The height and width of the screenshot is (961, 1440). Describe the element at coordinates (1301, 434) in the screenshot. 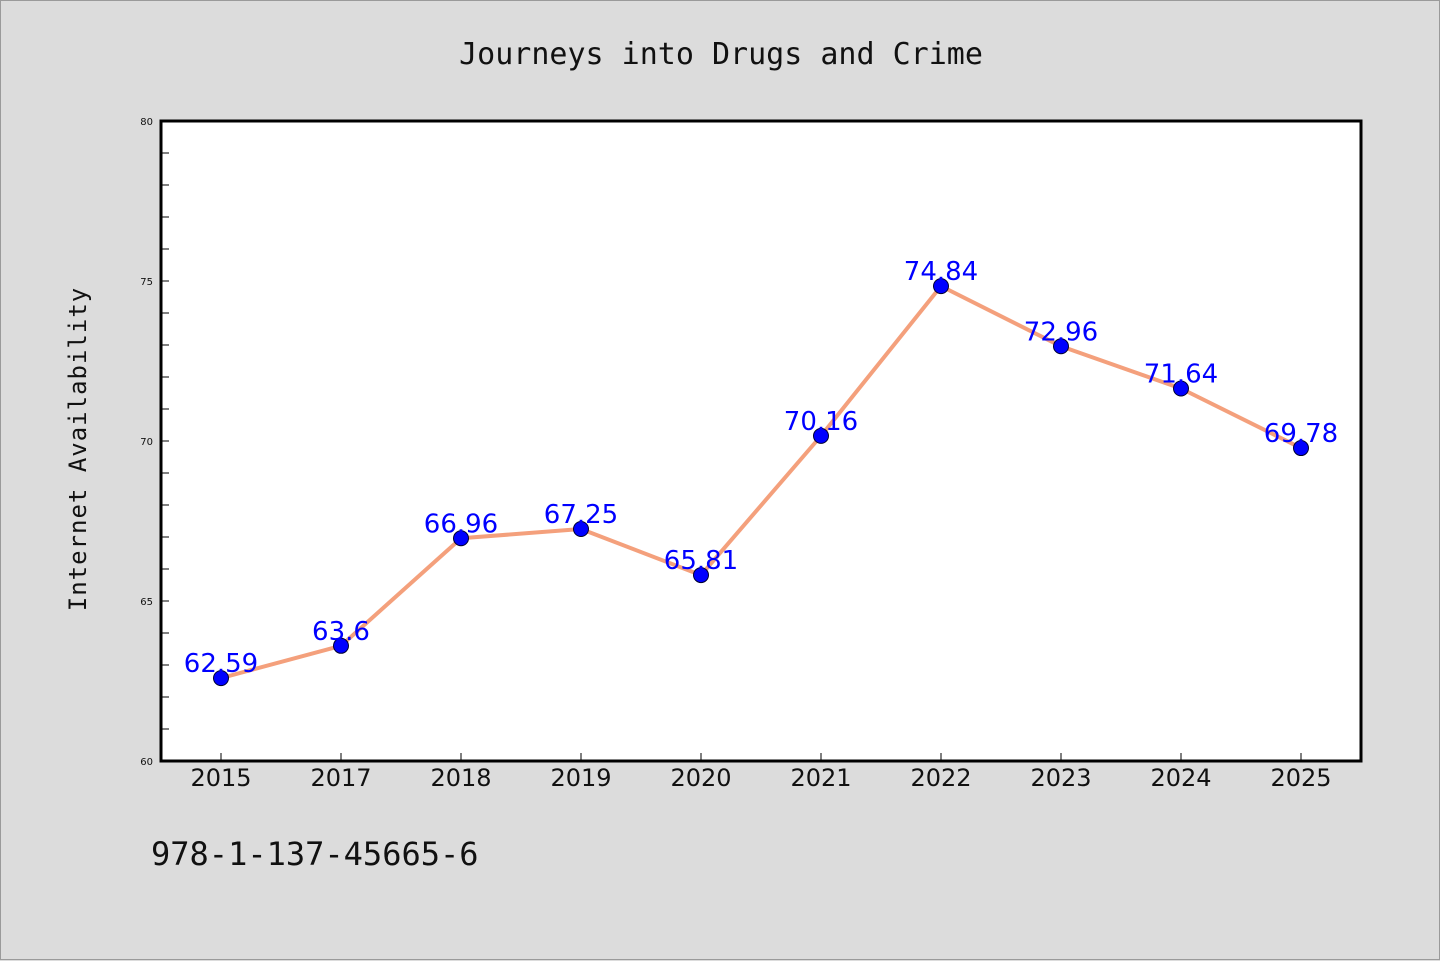

I see `data-label: 69.78` at that location.